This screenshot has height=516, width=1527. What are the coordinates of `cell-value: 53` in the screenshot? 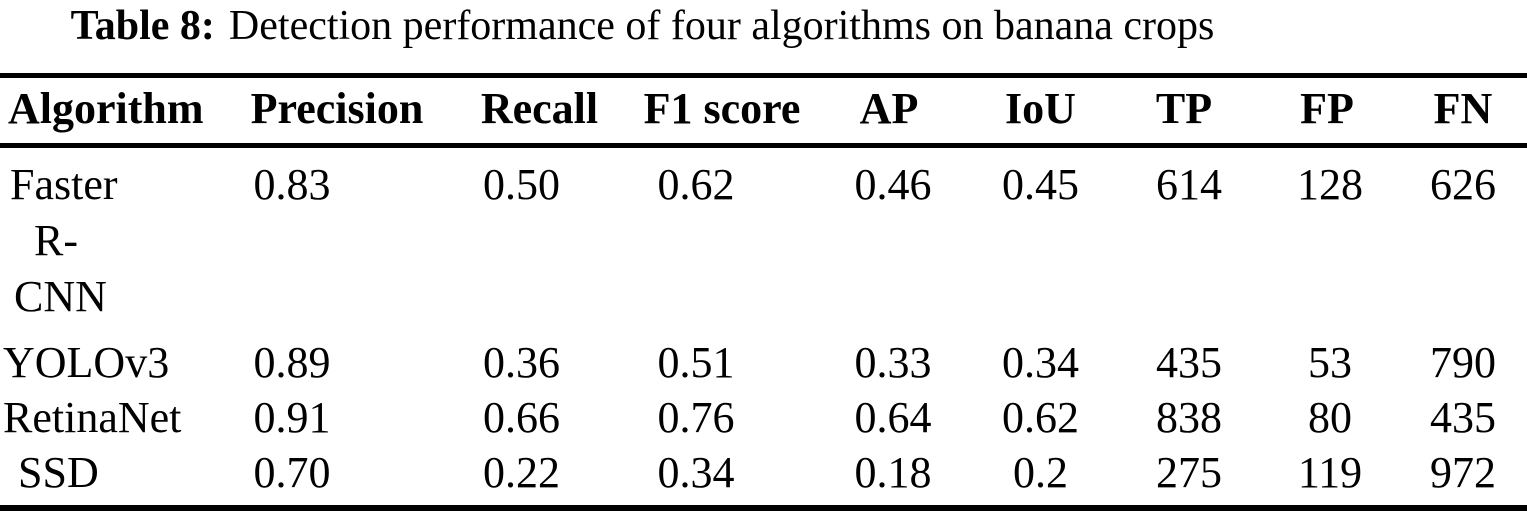 It's located at (1330, 362).